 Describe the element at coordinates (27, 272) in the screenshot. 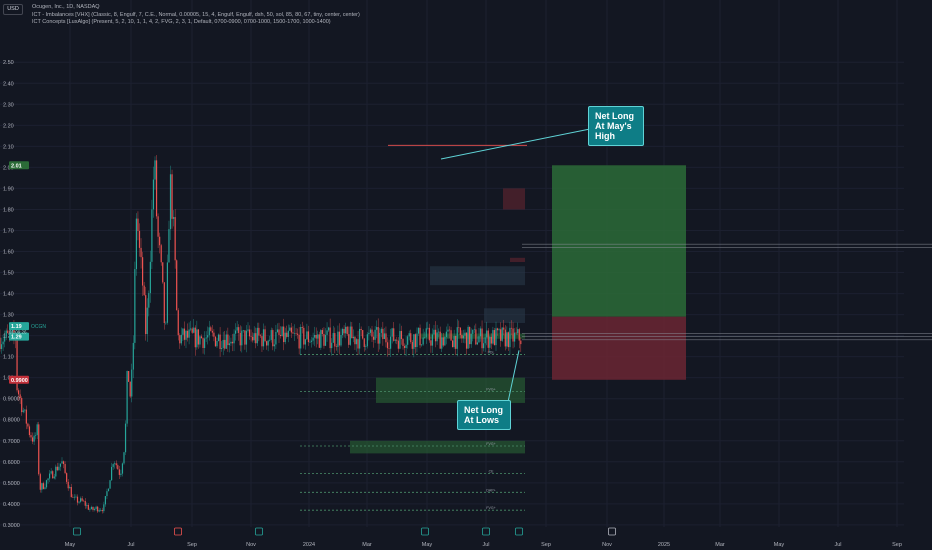

I see `price-tags: 2.01 0.9900 1.29 1.19 OCGN 01:09:26` at that location.